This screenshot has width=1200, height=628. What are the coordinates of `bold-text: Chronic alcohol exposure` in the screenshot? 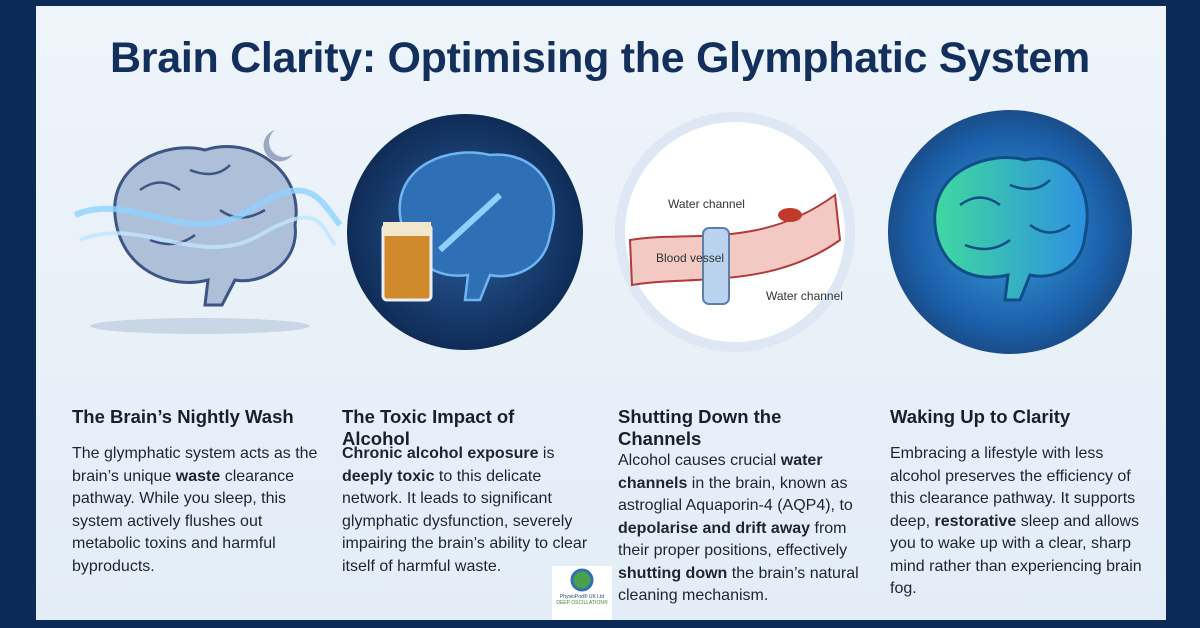 It's located at (440, 453).